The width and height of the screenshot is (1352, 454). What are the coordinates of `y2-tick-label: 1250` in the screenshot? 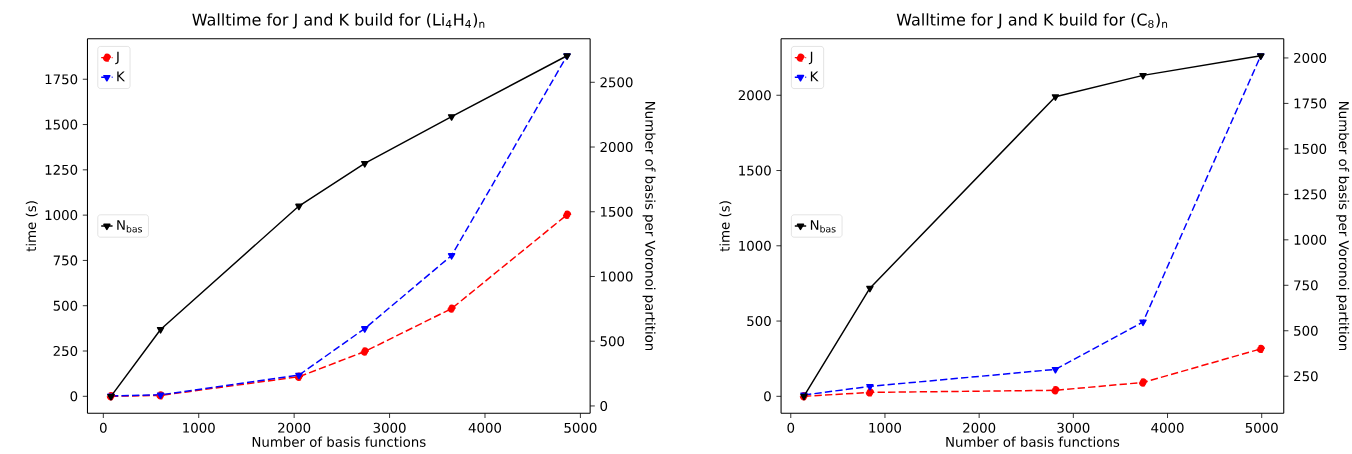 It's located at (1310, 194).